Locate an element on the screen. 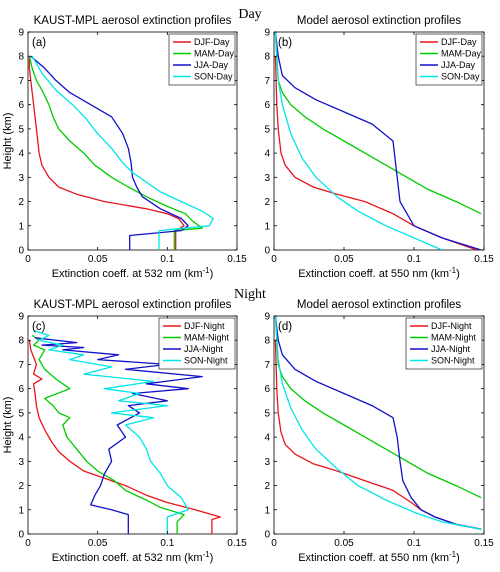  series-line-son-night is located at coordinates (111, 431).